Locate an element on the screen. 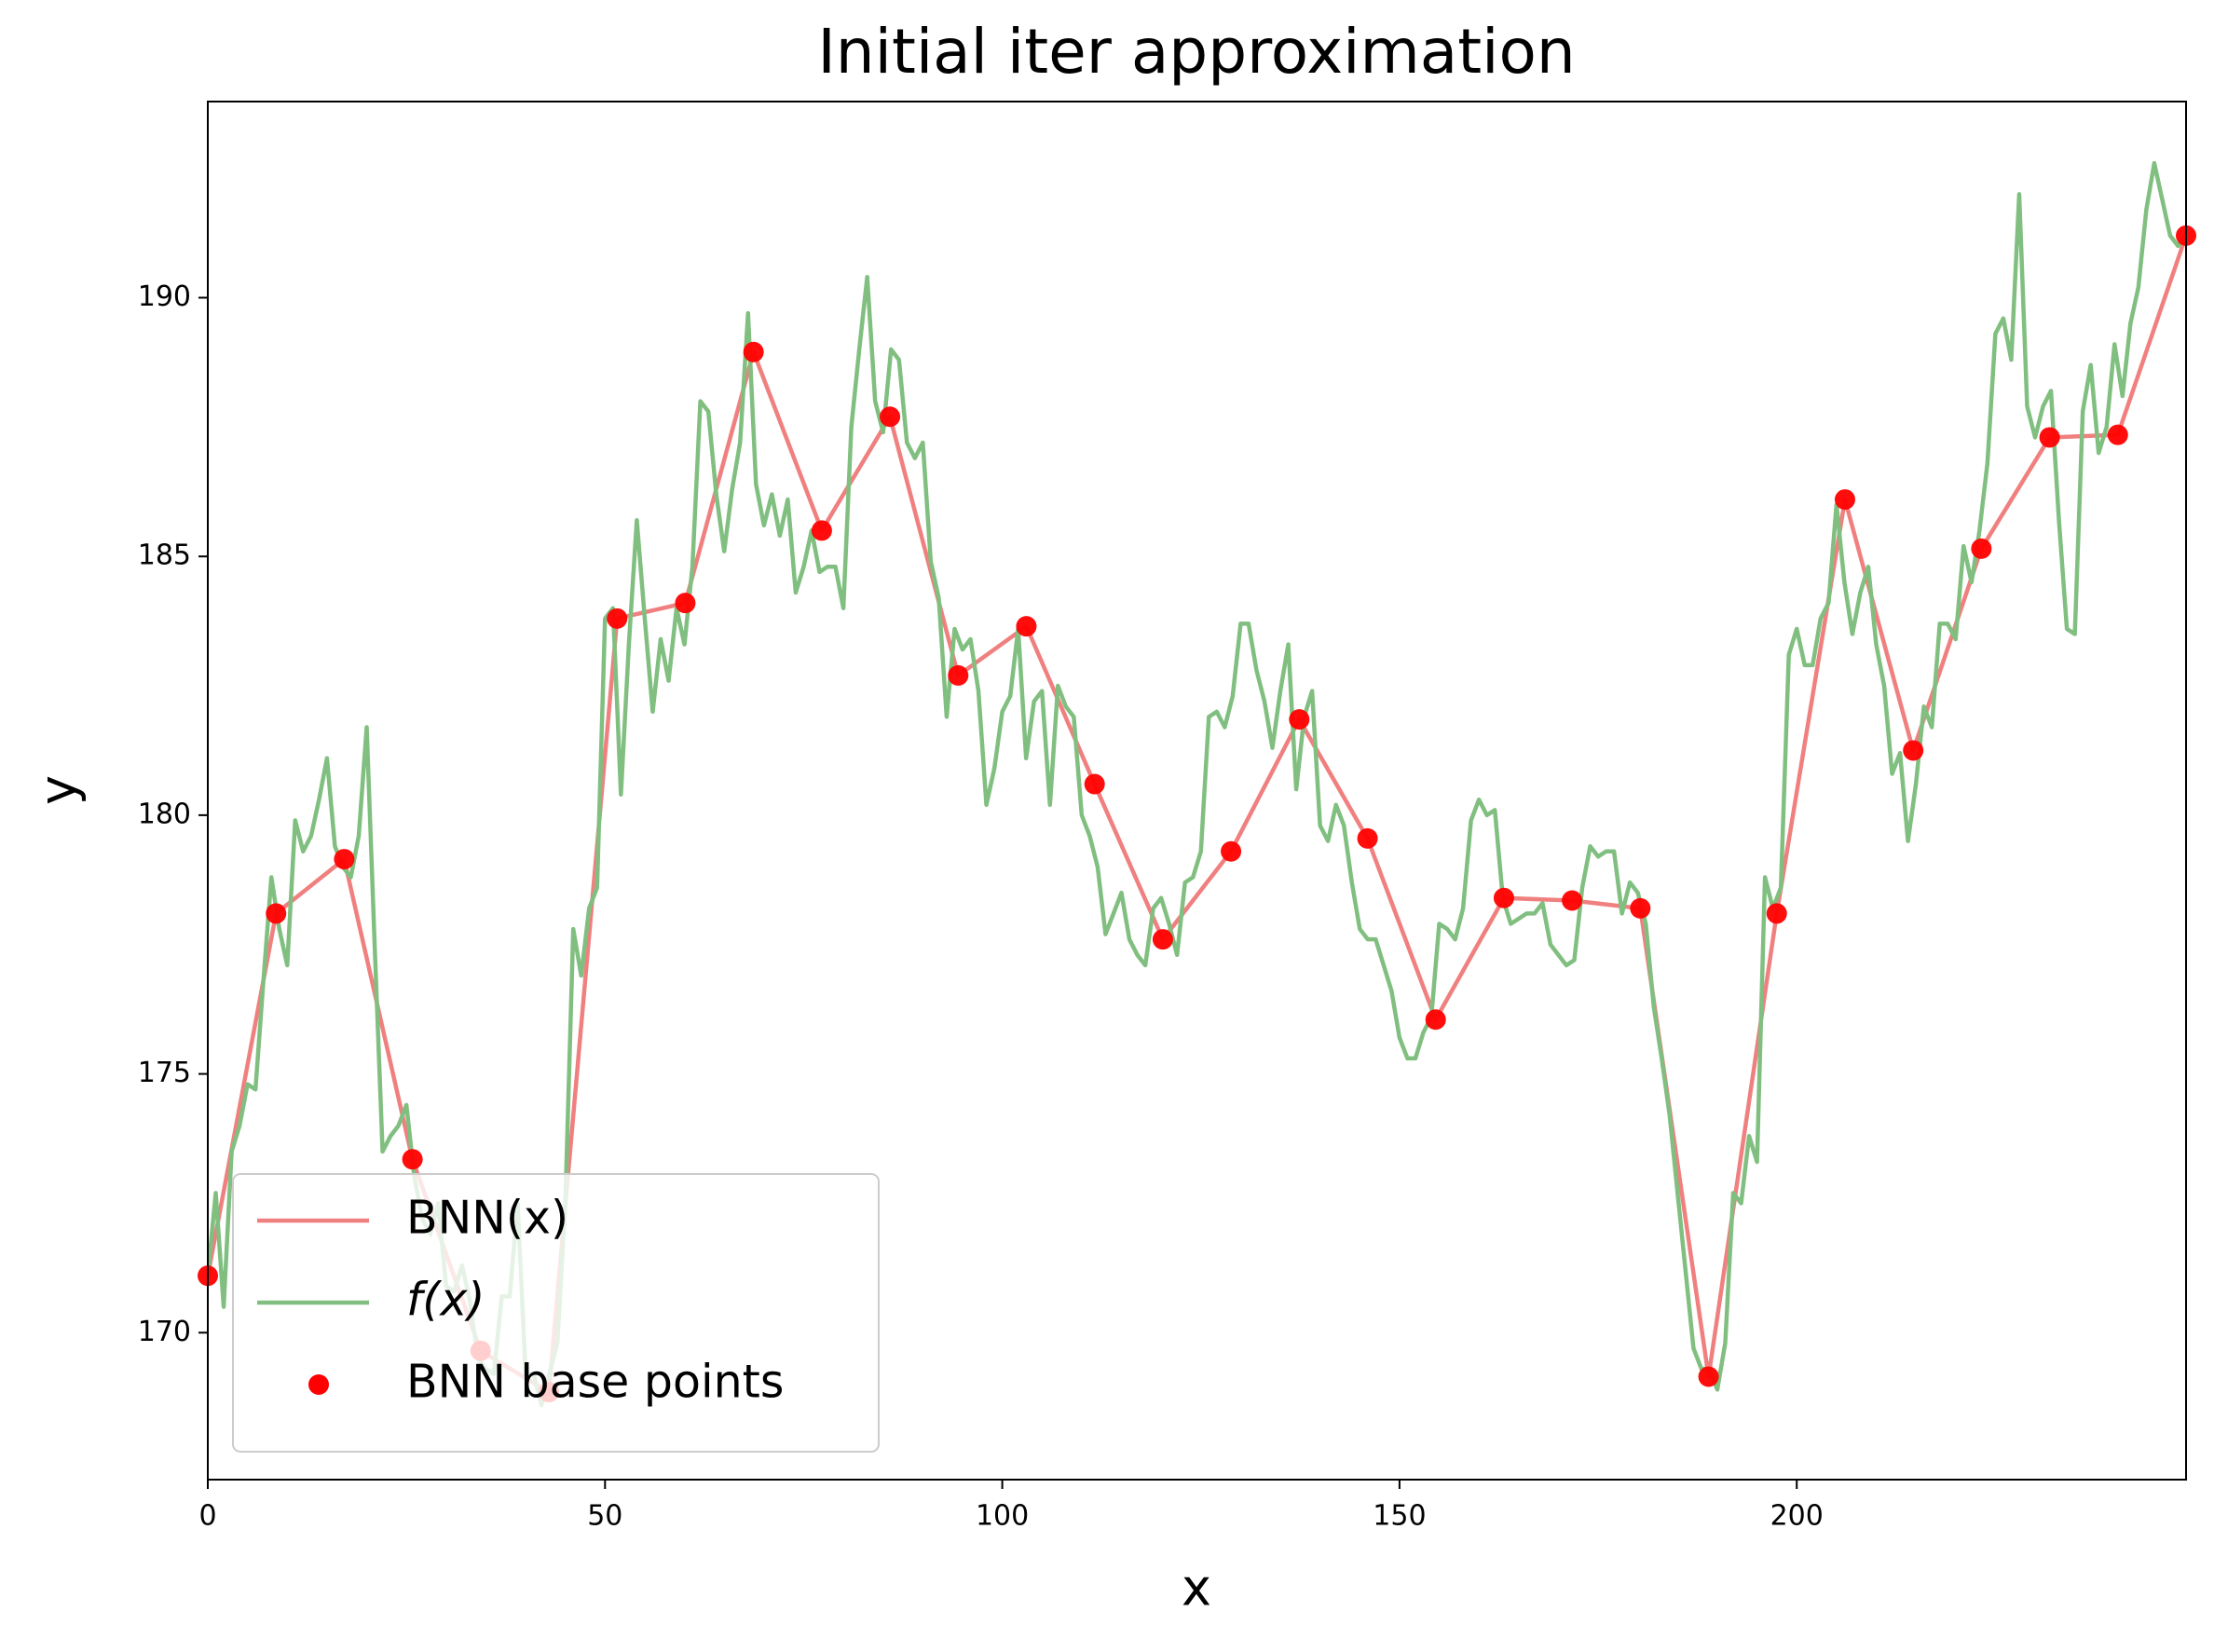 The image size is (2214, 1652). legend: BNN(x) f(x) BNN base points is located at coordinates (556, 1313).